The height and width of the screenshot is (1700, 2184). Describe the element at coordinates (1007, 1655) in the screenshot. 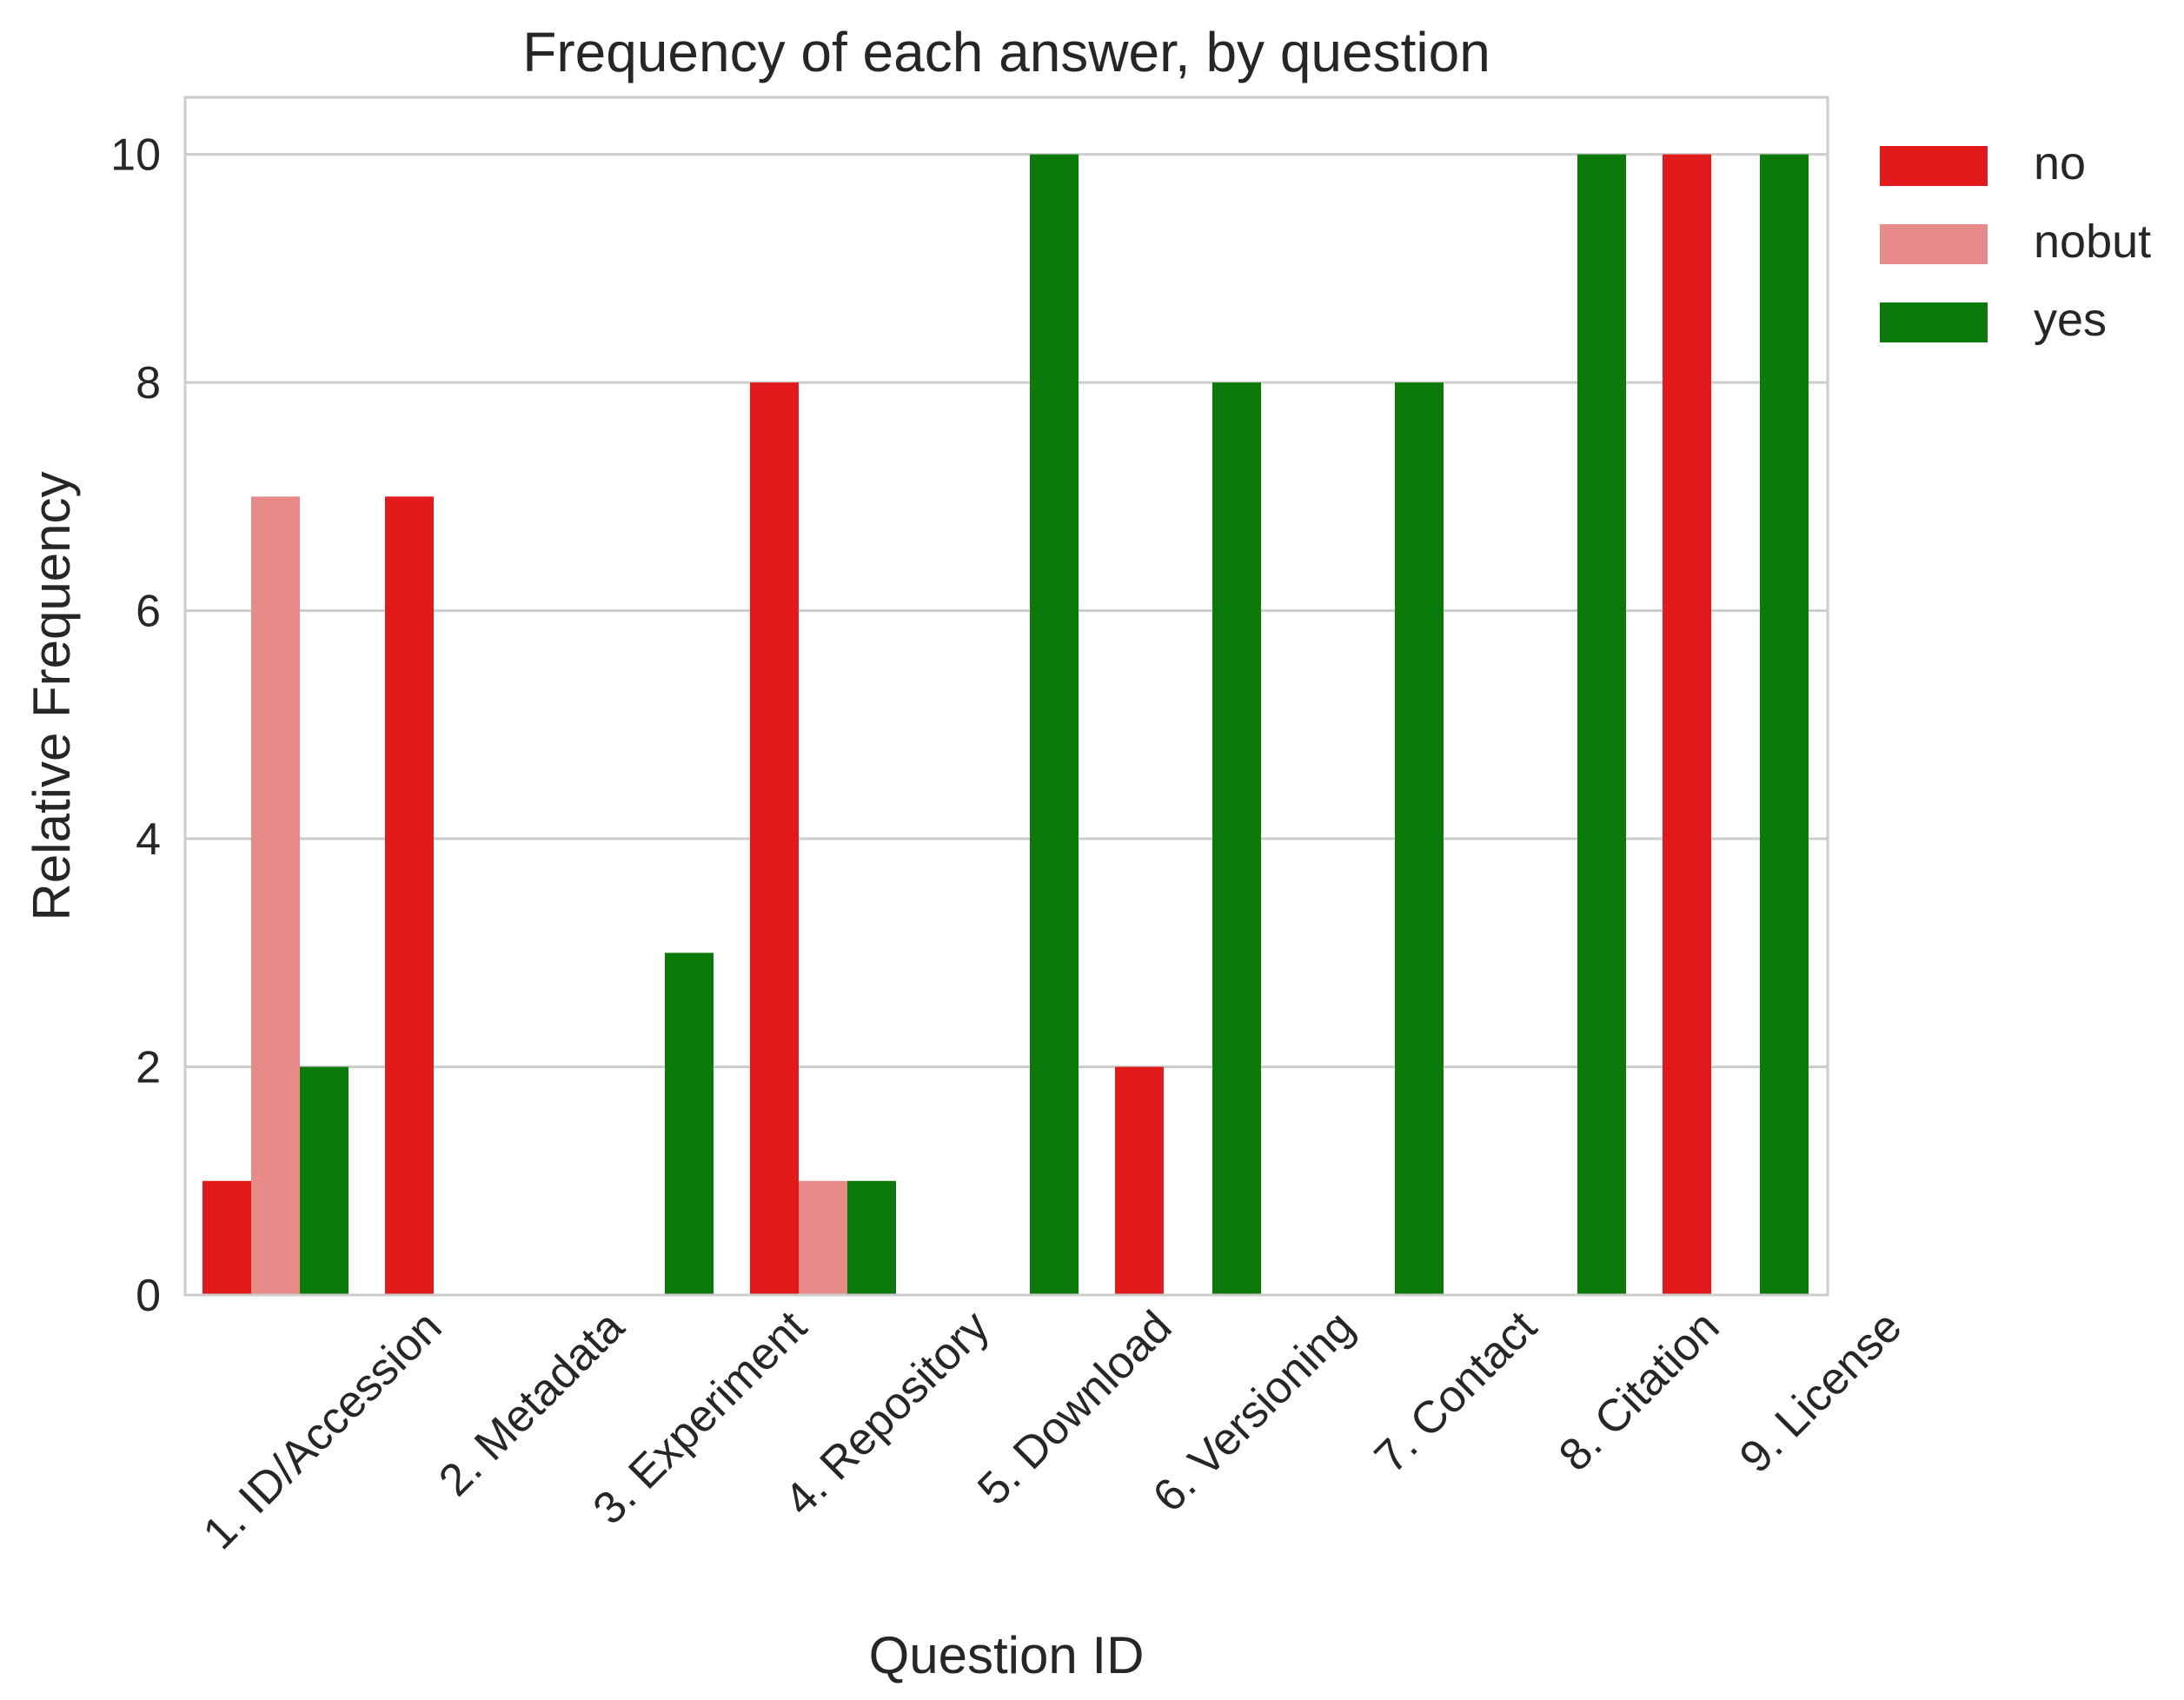

I see `x-axis-label: Question ID` at that location.